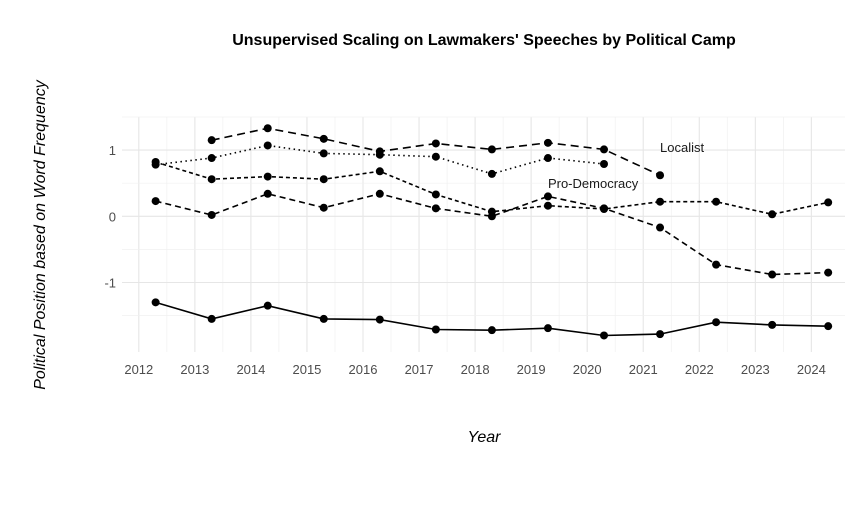 This screenshot has width=860, height=513. Describe the element at coordinates (112, 150) in the screenshot. I see `y-tick-label: 1` at that location.